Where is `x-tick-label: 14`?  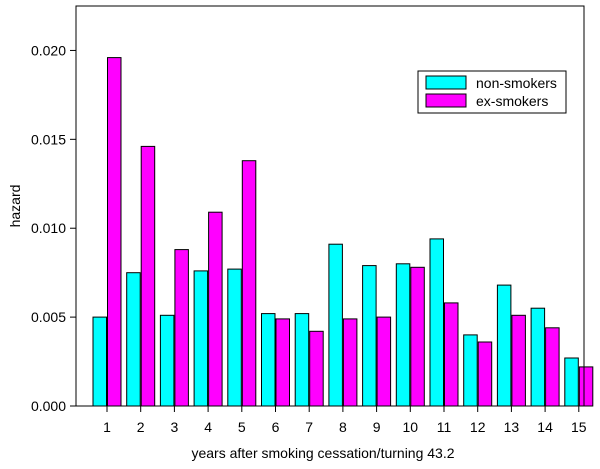
x-tick-label: 14 is located at coordinates (545, 427).